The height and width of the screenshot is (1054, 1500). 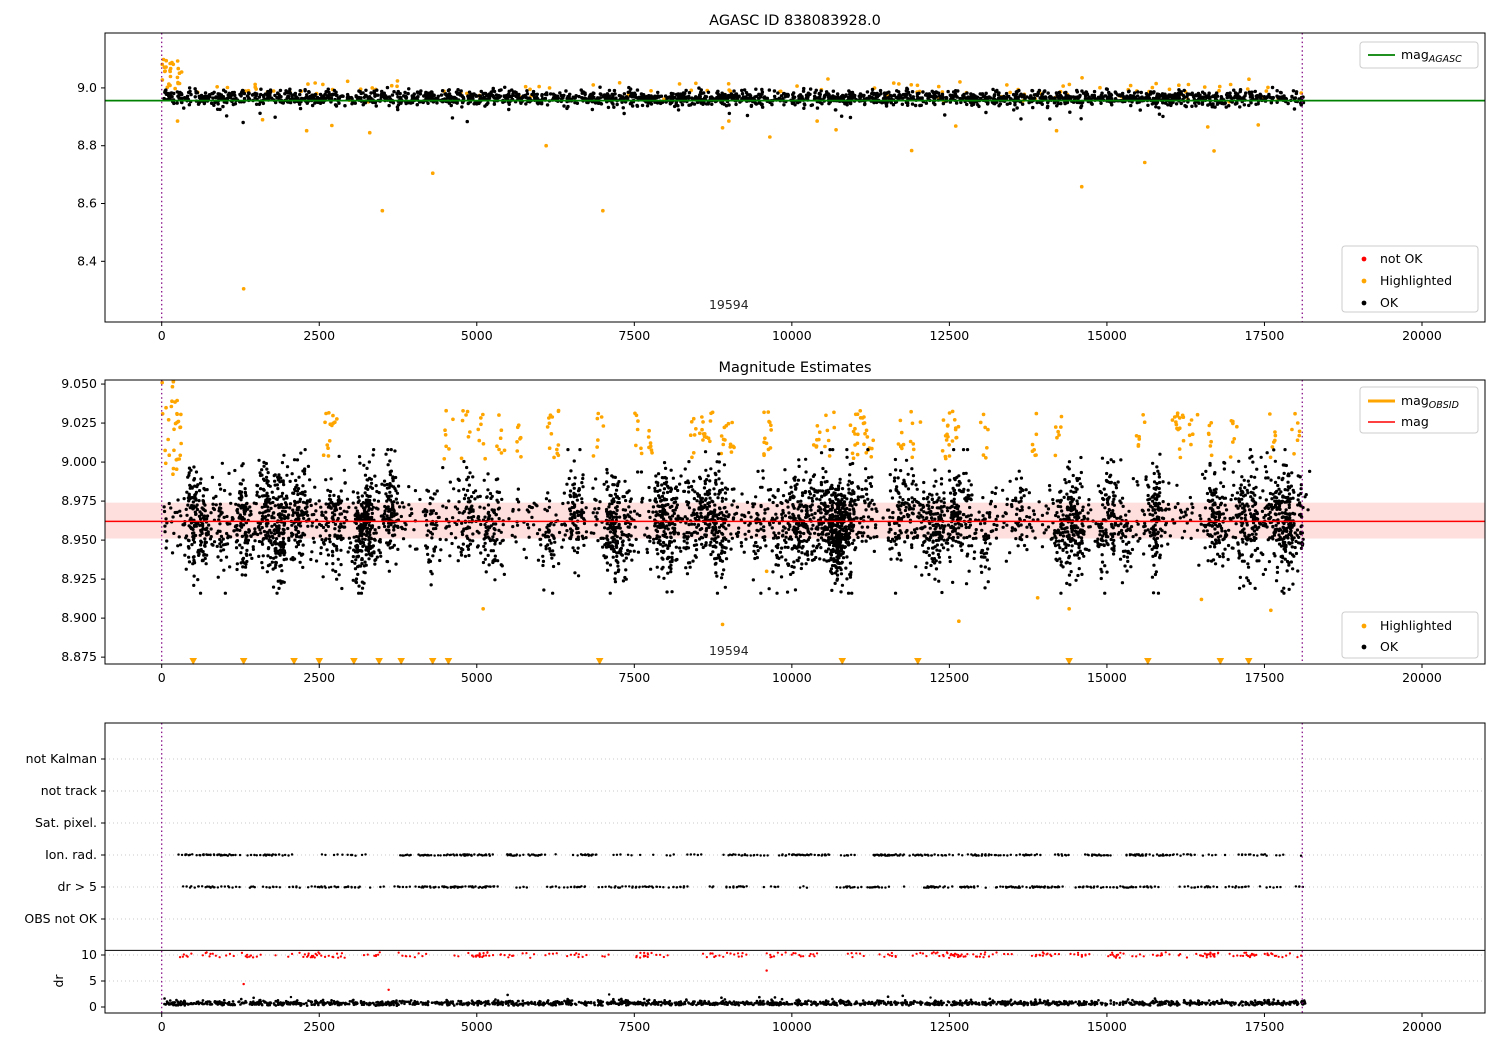 I want to click on y-tick-label: 9.000, so click(x=79, y=461).